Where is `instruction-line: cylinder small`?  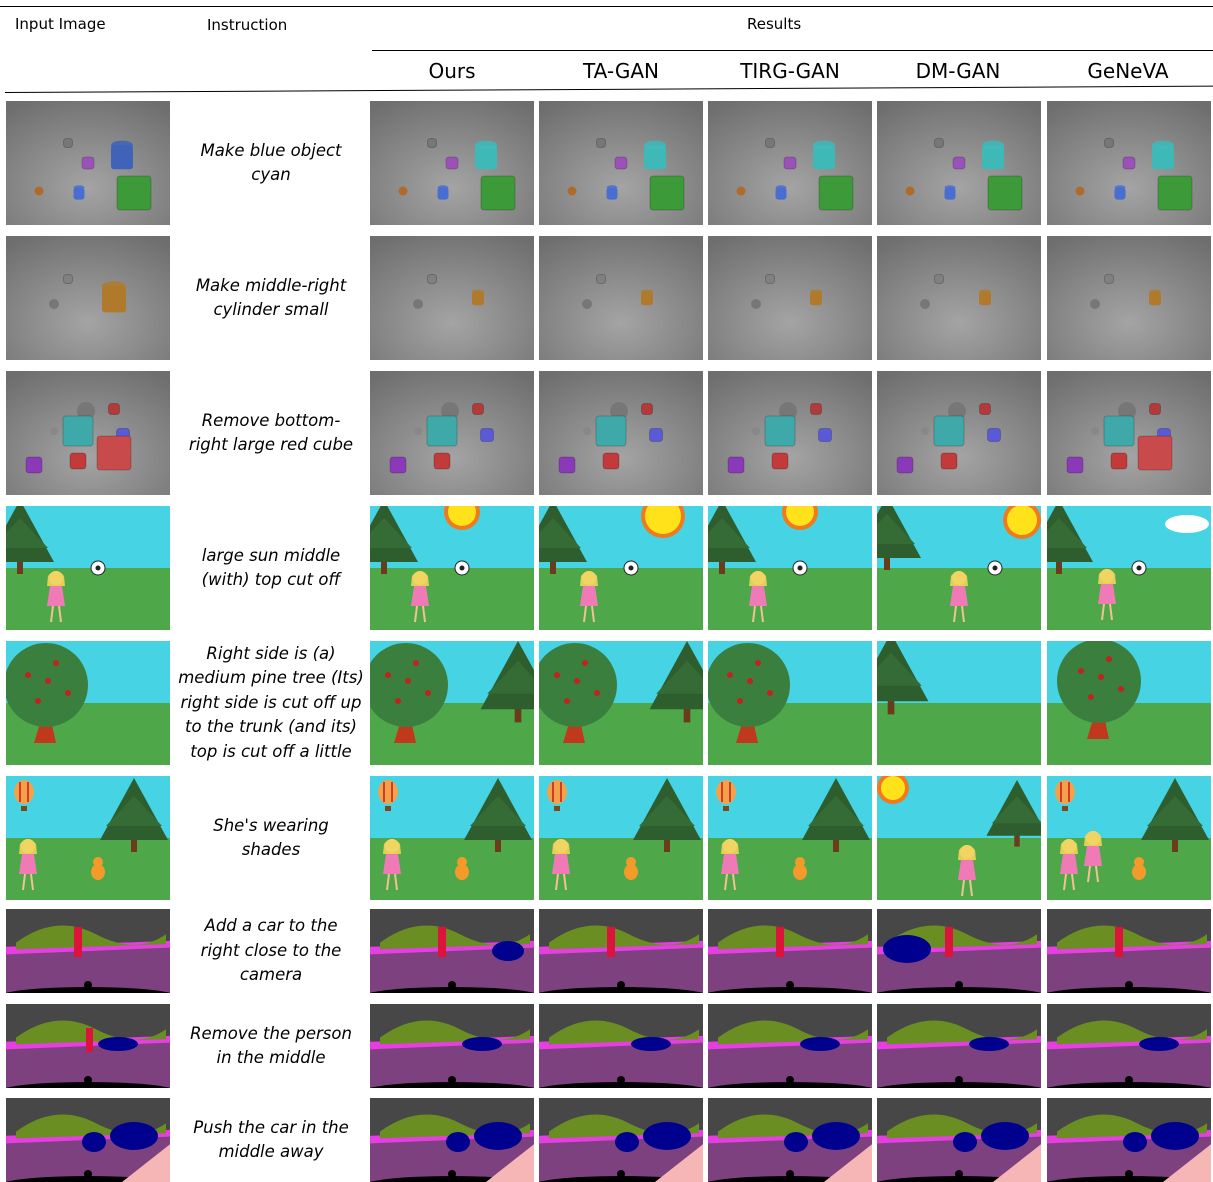 instruction-line: cylinder small is located at coordinates (271, 309).